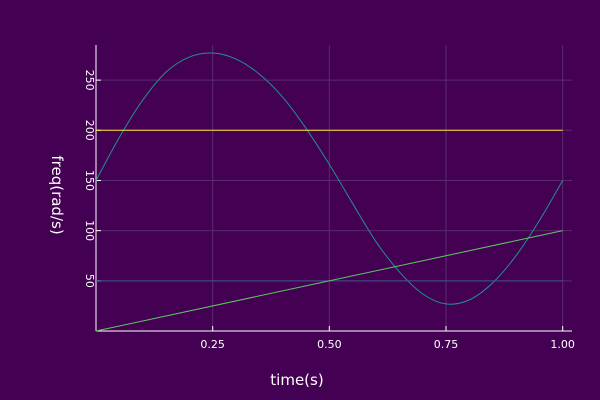  What do you see at coordinates (329, 344) in the screenshot?
I see `x-tick-label-1: 0.50` at bounding box center [329, 344].